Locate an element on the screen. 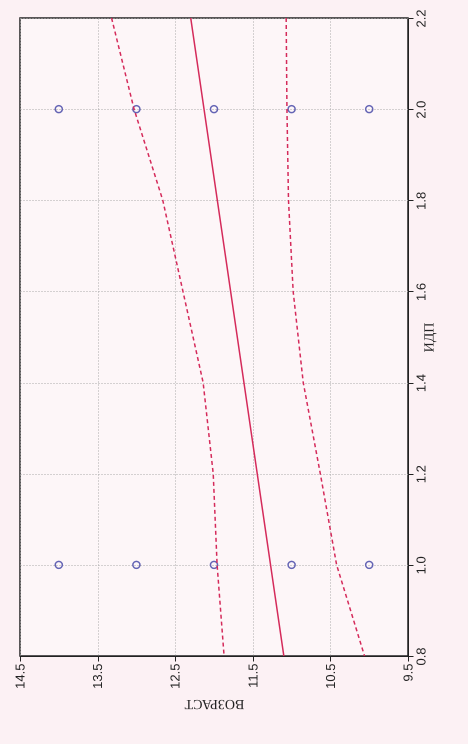  x-tick-label: 13.5 is located at coordinates (98, 676).